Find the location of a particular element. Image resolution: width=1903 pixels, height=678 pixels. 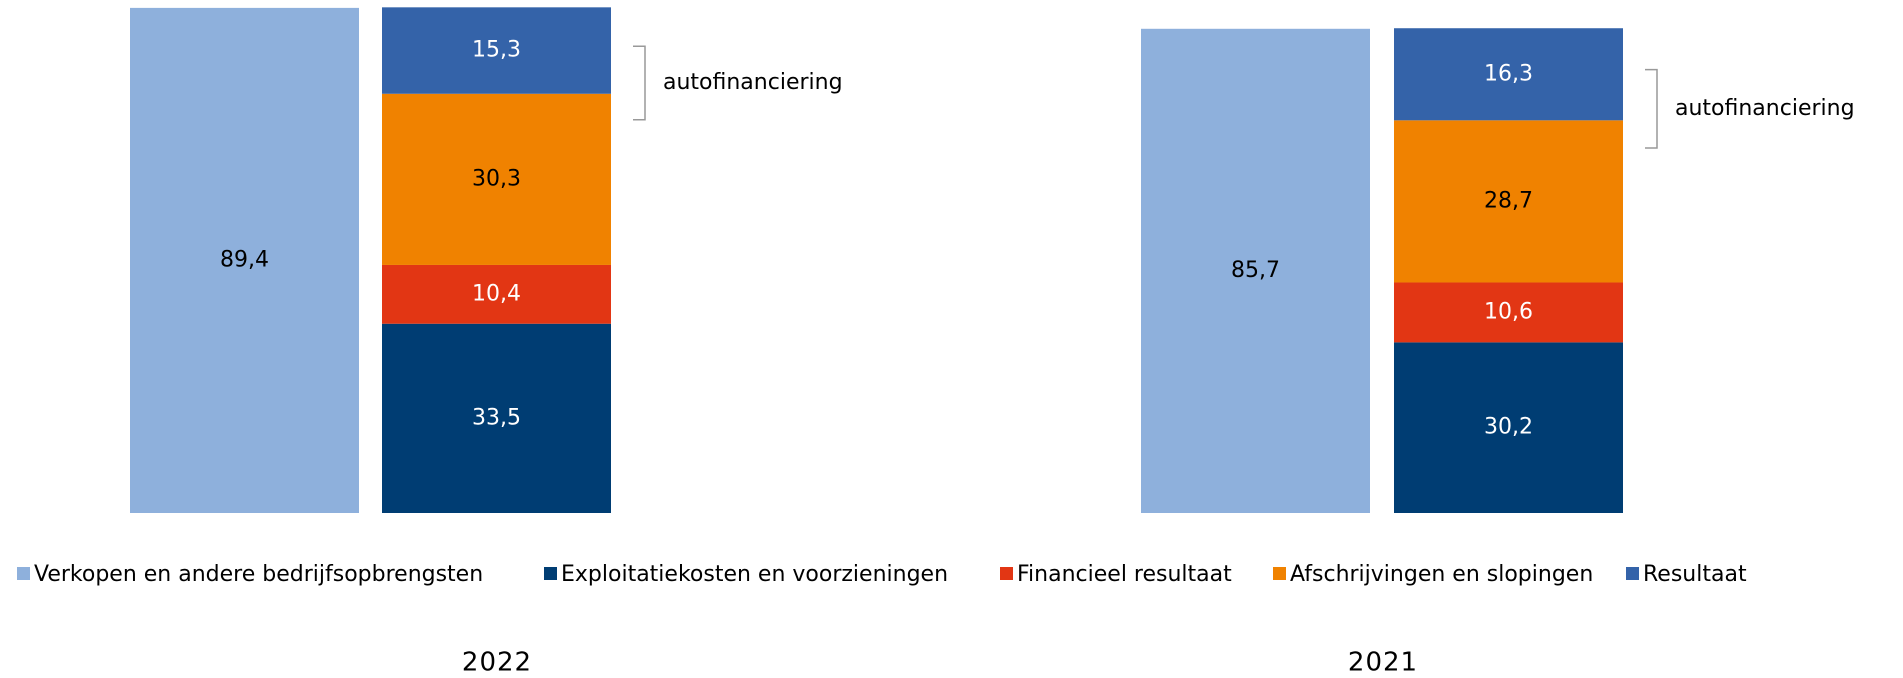

legend-label: Financieel resultaat is located at coordinates (1124, 574).